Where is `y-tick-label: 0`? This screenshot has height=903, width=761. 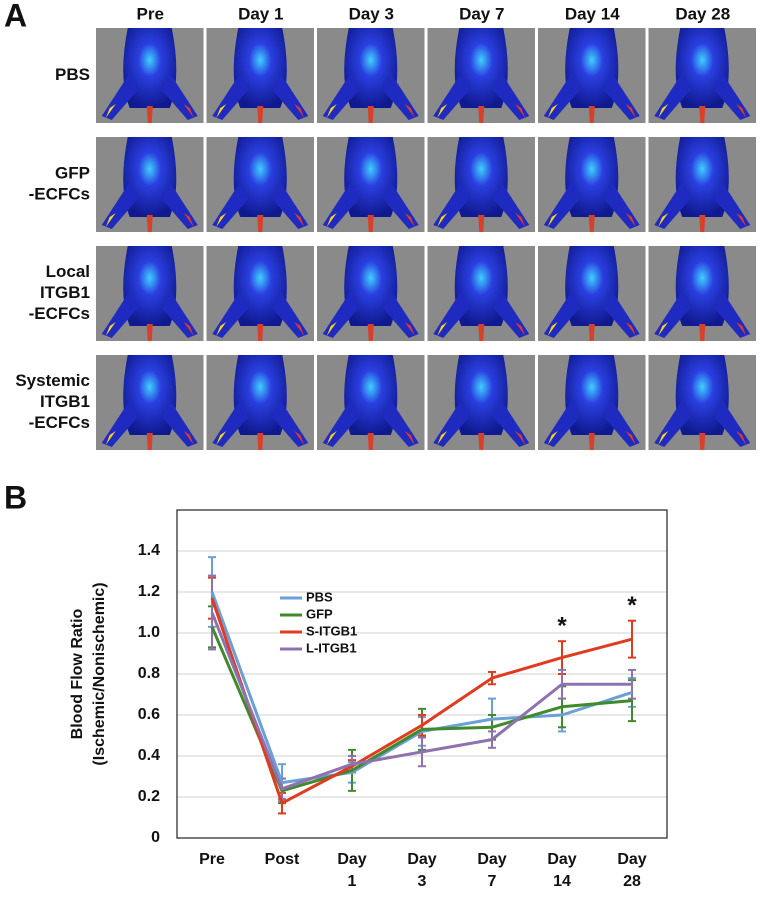
y-tick-label: 0 is located at coordinates (155, 837).